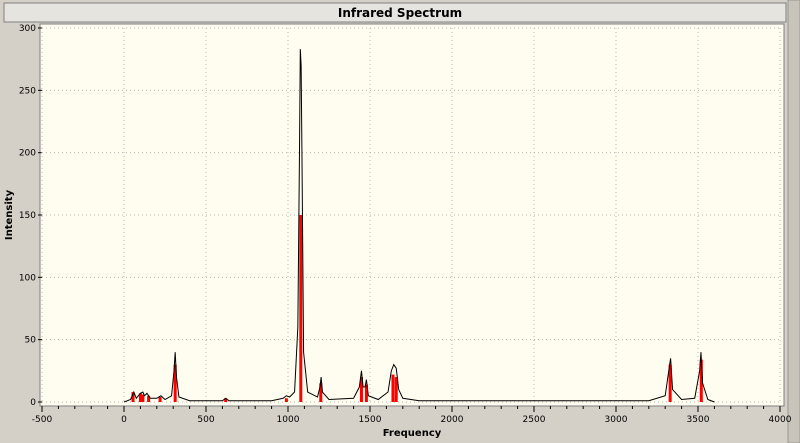 This screenshot has height=443, width=800. Describe the element at coordinates (412, 433) in the screenshot. I see `x-axis-label: Frequency` at that location.